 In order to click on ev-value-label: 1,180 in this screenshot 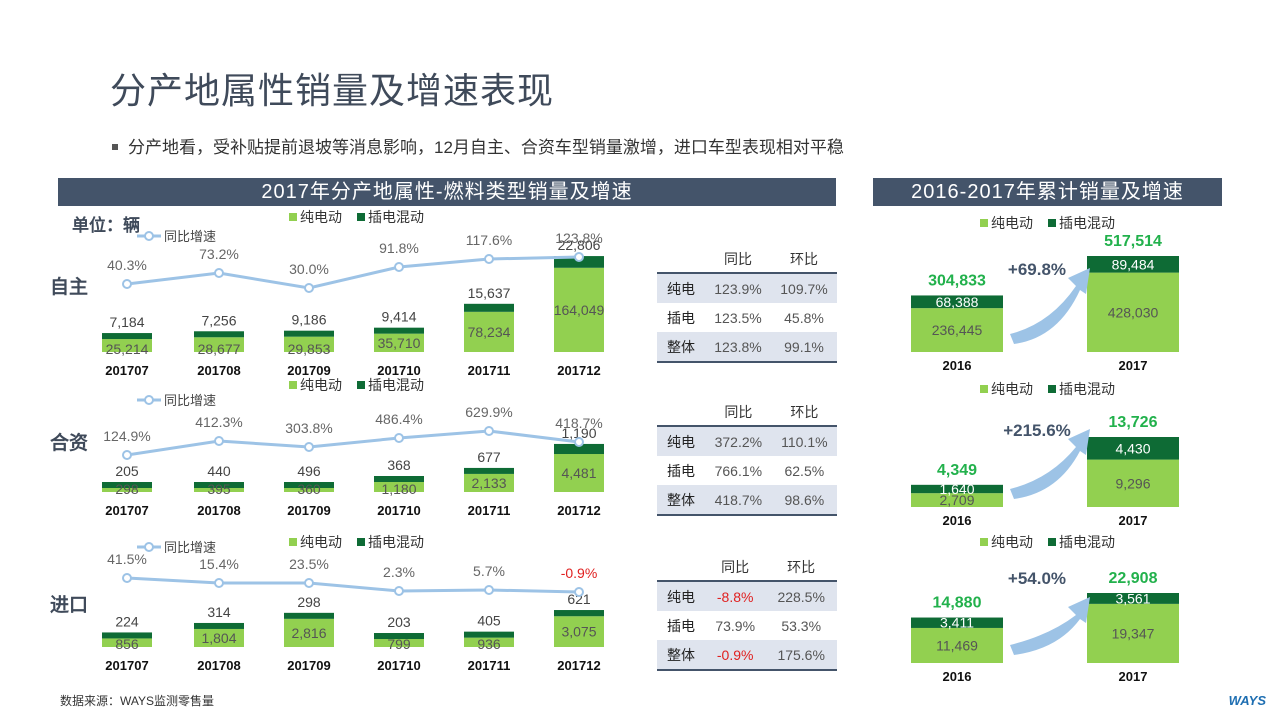, I will do `click(398, 489)`.